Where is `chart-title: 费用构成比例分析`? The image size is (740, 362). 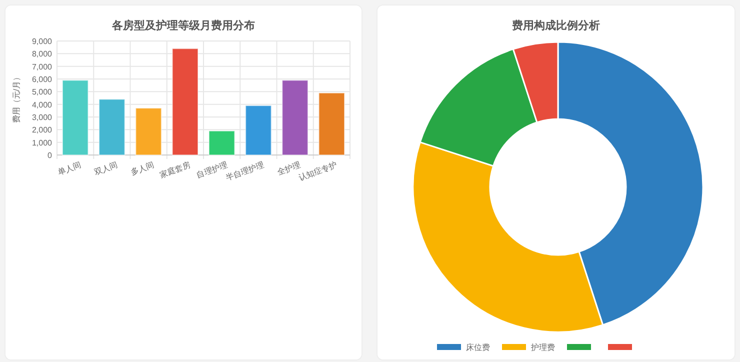
chart-title: 费用构成比例分析 is located at coordinates (555, 25).